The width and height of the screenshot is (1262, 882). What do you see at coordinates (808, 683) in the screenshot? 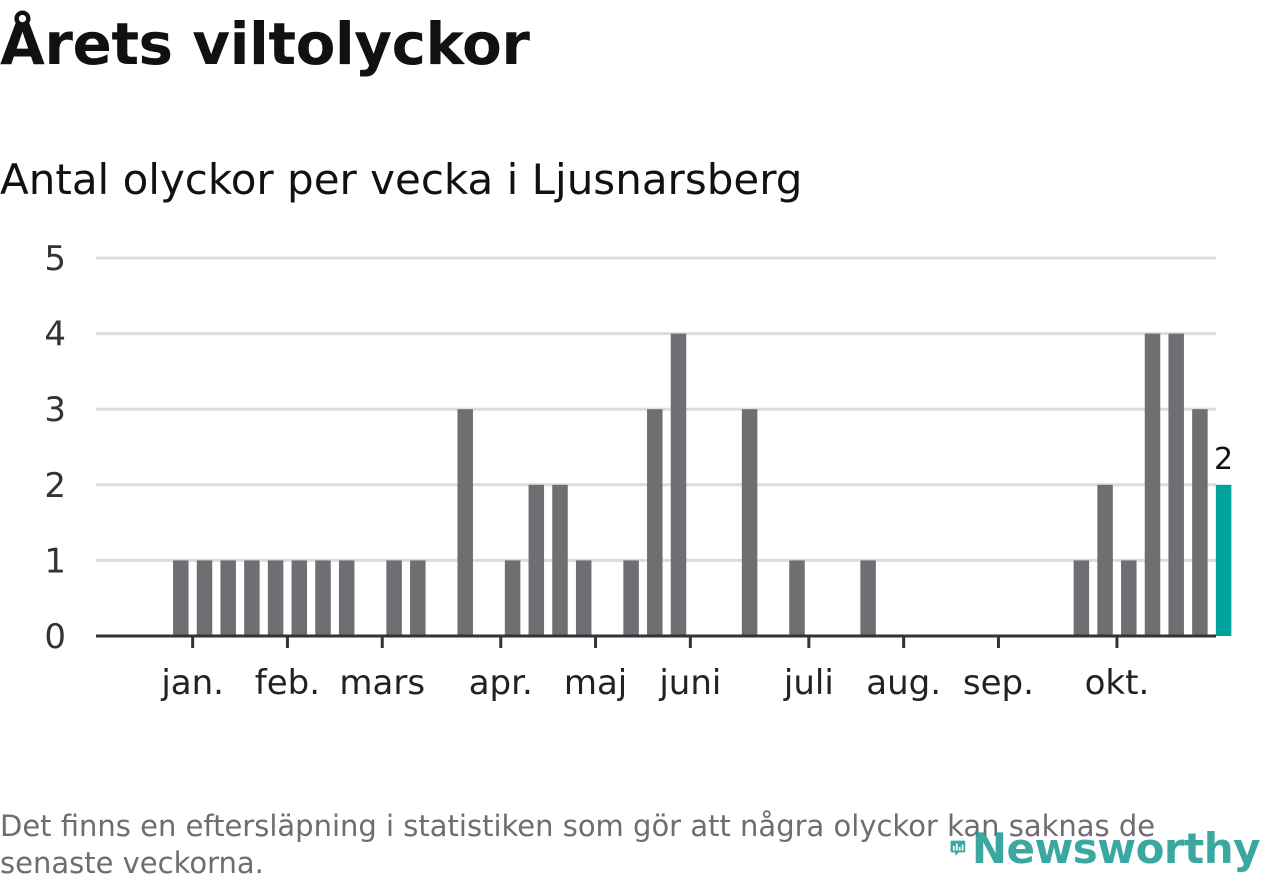
I see `x-tick-label: juli` at bounding box center [808, 683].